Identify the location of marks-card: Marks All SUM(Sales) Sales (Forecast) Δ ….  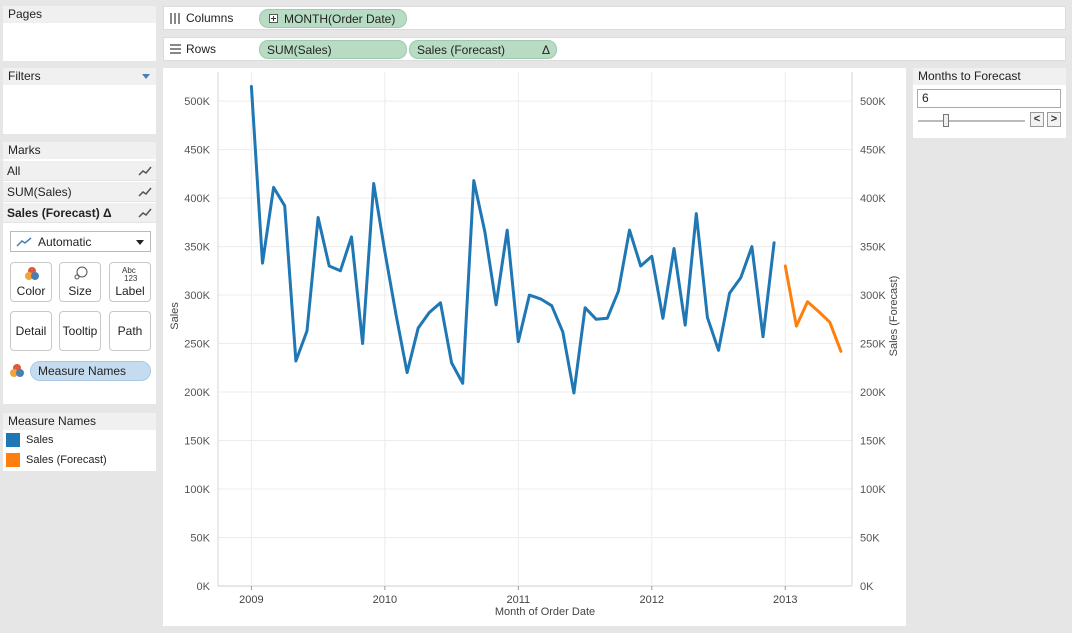
(79, 273).